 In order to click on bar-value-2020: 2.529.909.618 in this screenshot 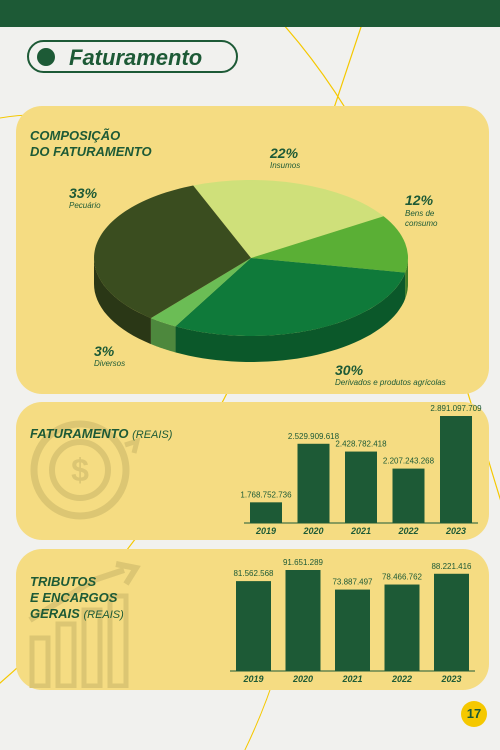, I will do `click(314, 436)`.